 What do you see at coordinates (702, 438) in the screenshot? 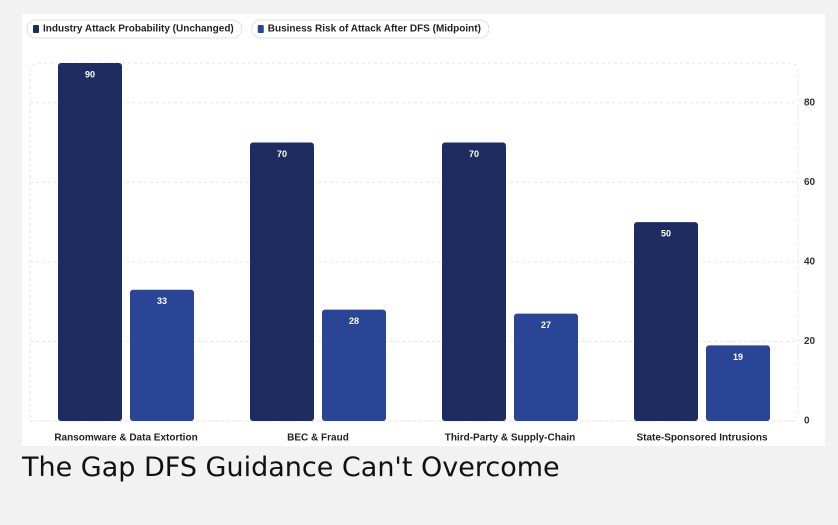
I see `x-tick-label: State-Sponsored Intrusions` at bounding box center [702, 438].